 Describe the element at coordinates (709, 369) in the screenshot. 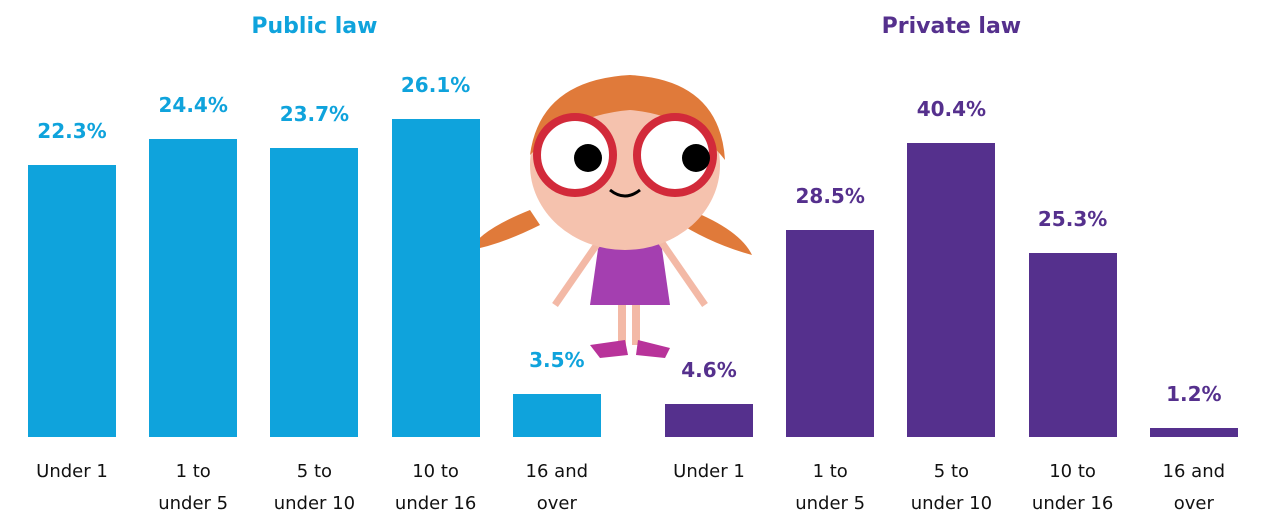

I see `value-label: 4.6%` at that location.